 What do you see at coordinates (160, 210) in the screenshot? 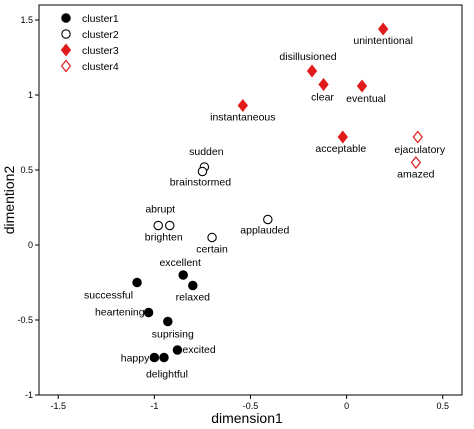
I see `point-label: abrupt` at bounding box center [160, 210].